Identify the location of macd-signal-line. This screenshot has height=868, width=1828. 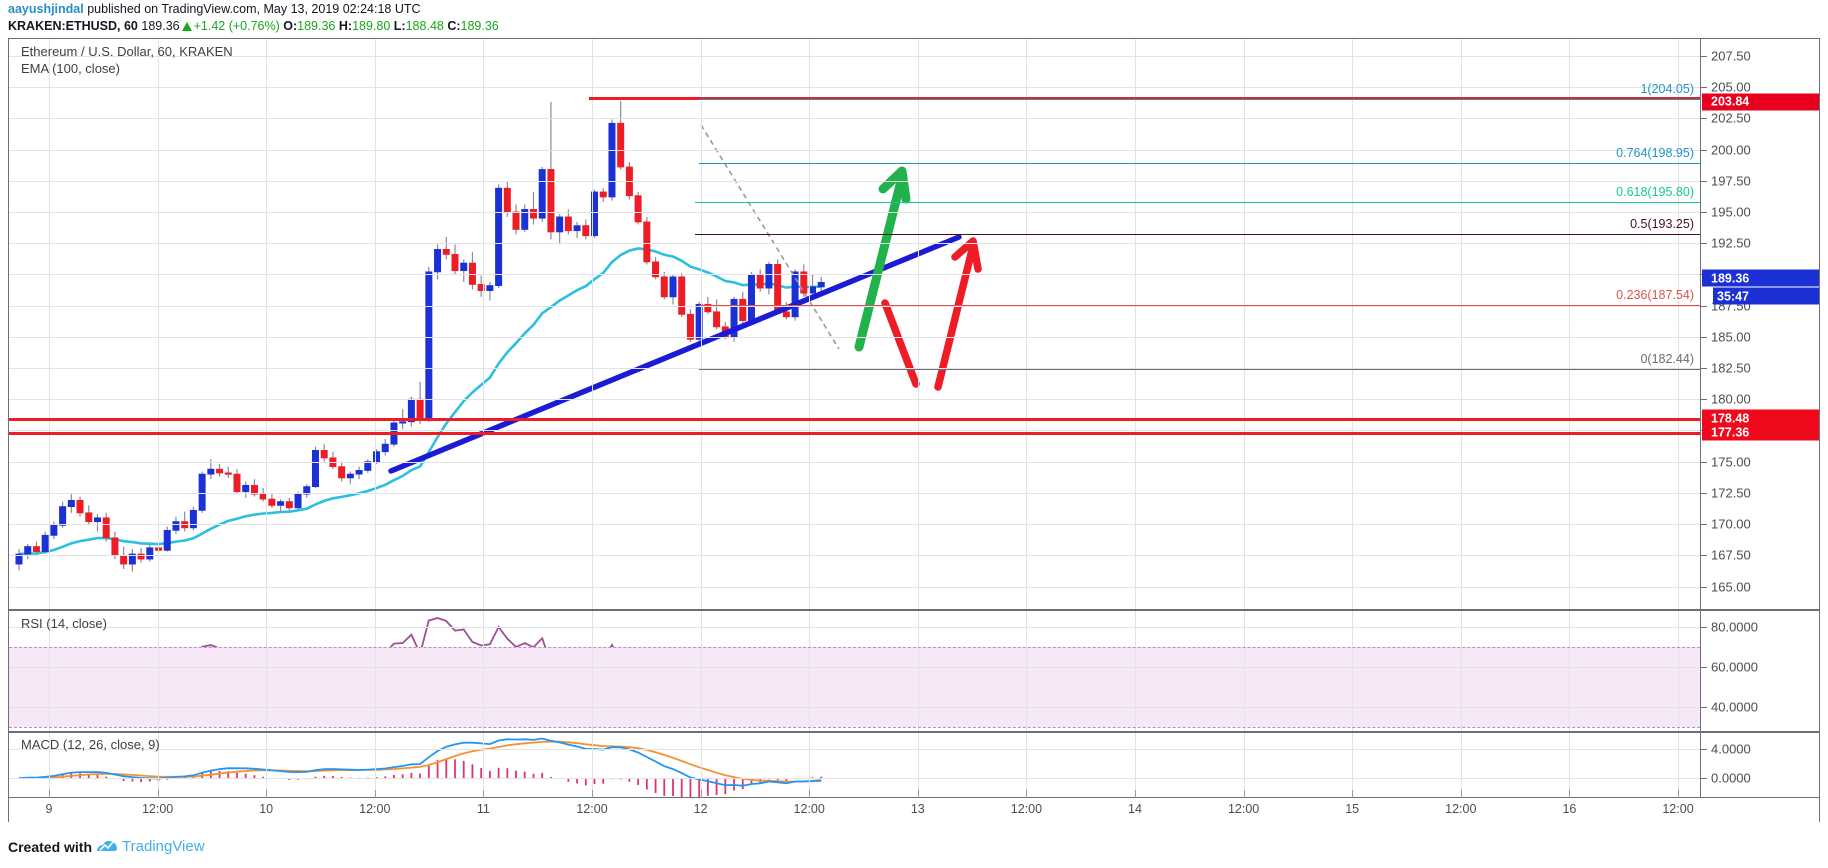
(420, 761).